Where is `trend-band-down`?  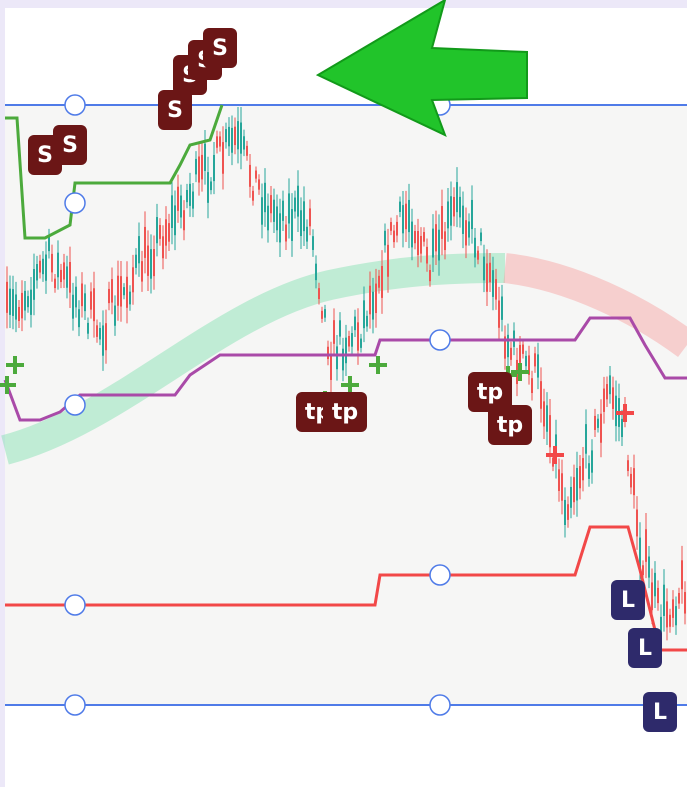 trend-band-down is located at coordinates (595, 305).